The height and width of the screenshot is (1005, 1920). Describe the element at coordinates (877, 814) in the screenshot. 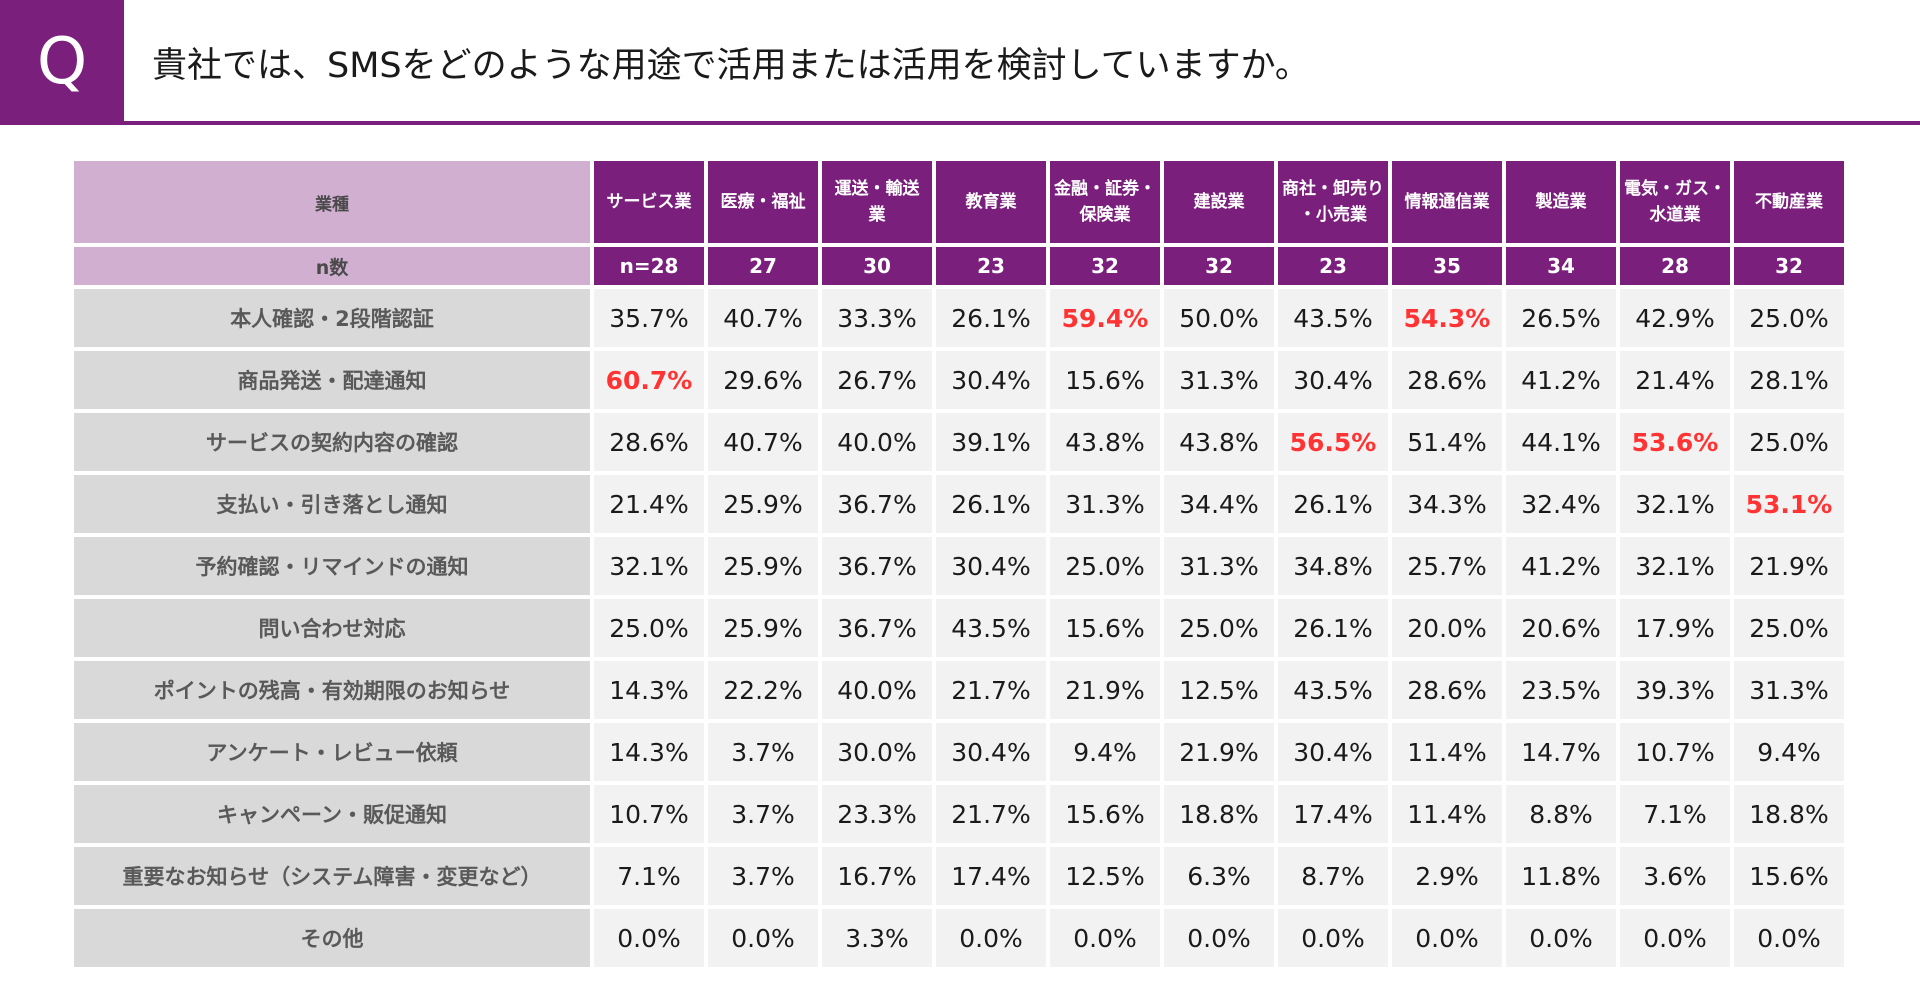

I see `value-cell: 23.3%` at that location.